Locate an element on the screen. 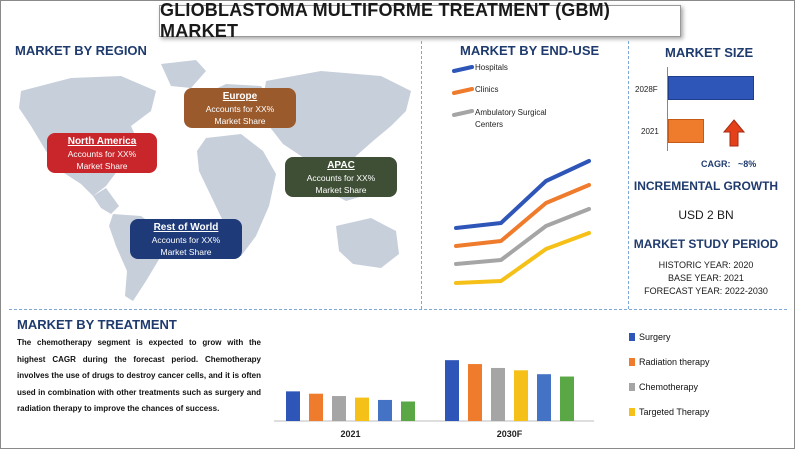 The image size is (795, 449). end-use-trend-chart is located at coordinates (522, 222).